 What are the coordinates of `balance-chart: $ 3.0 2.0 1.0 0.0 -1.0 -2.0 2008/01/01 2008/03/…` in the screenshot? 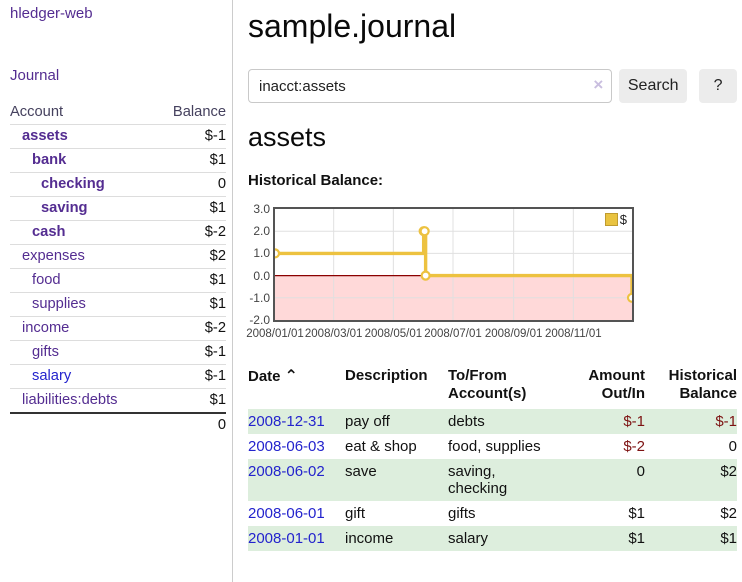 It's located at (457, 272).